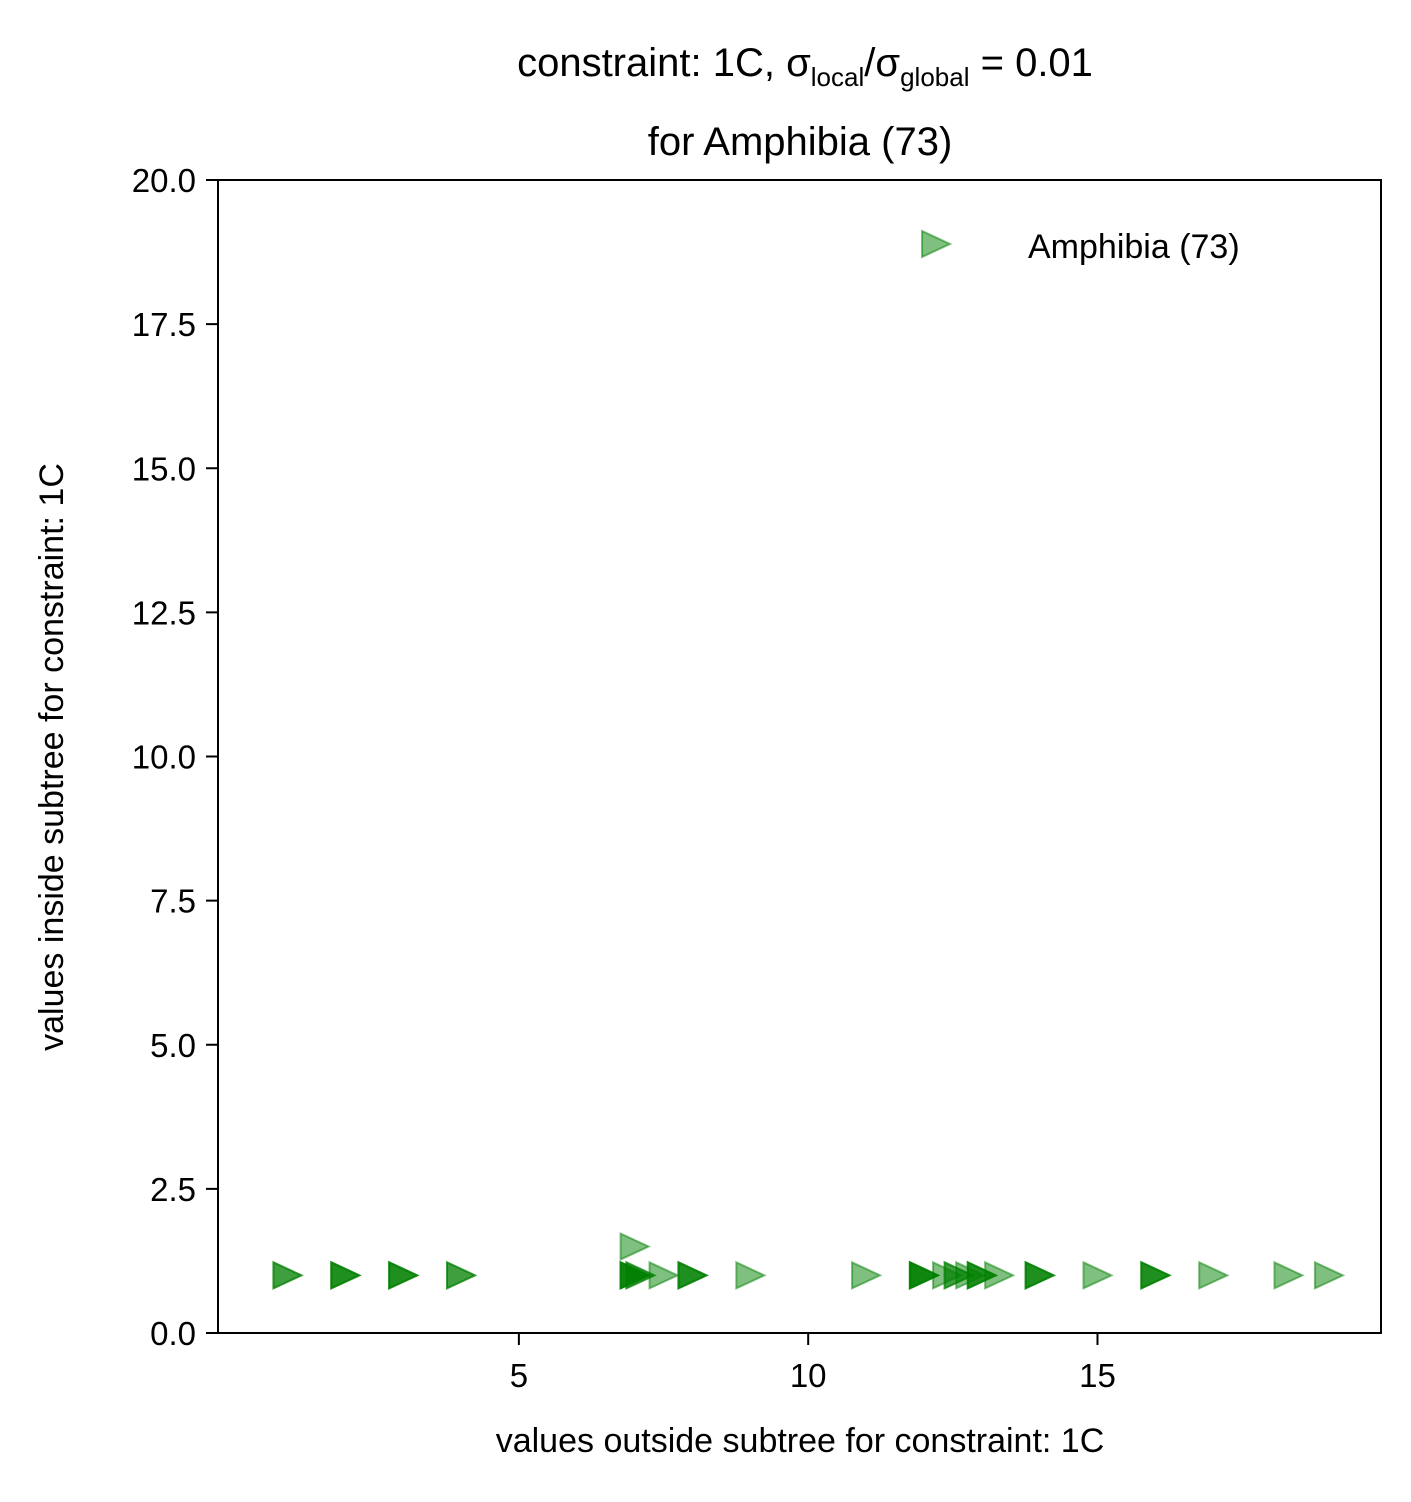  Describe the element at coordinates (173, 1045) in the screenshot. I see `y-tick-label: 5.0` at that location.